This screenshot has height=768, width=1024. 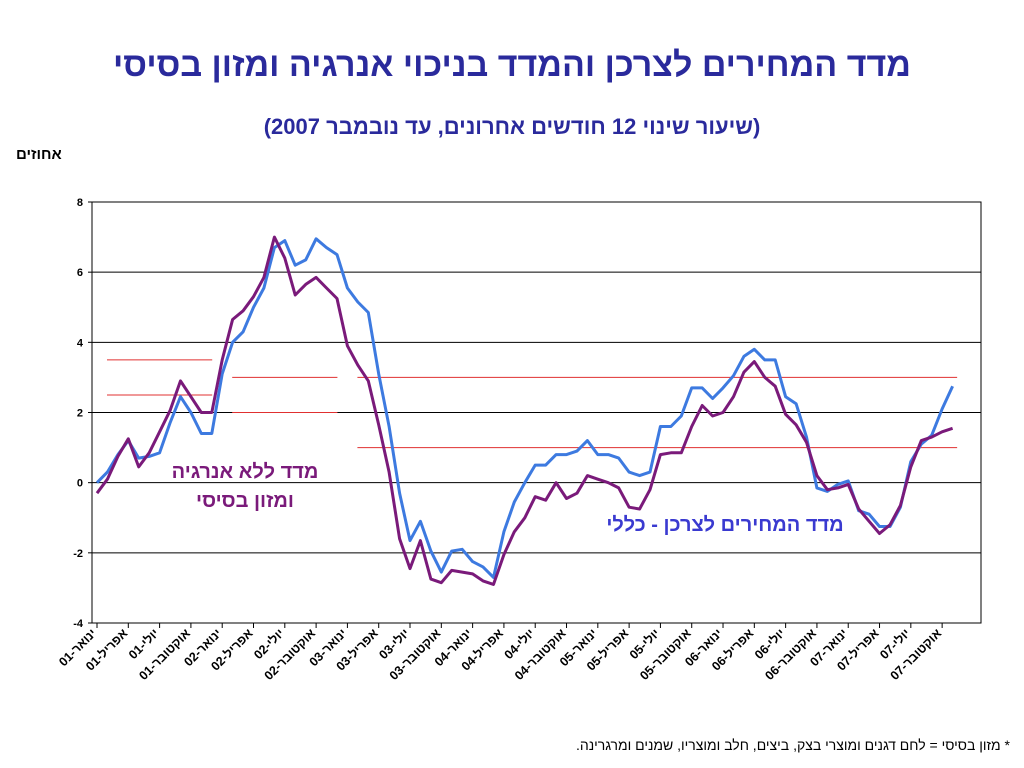 I want to click on y-tick-label: 0, so click(x=80, y=484).